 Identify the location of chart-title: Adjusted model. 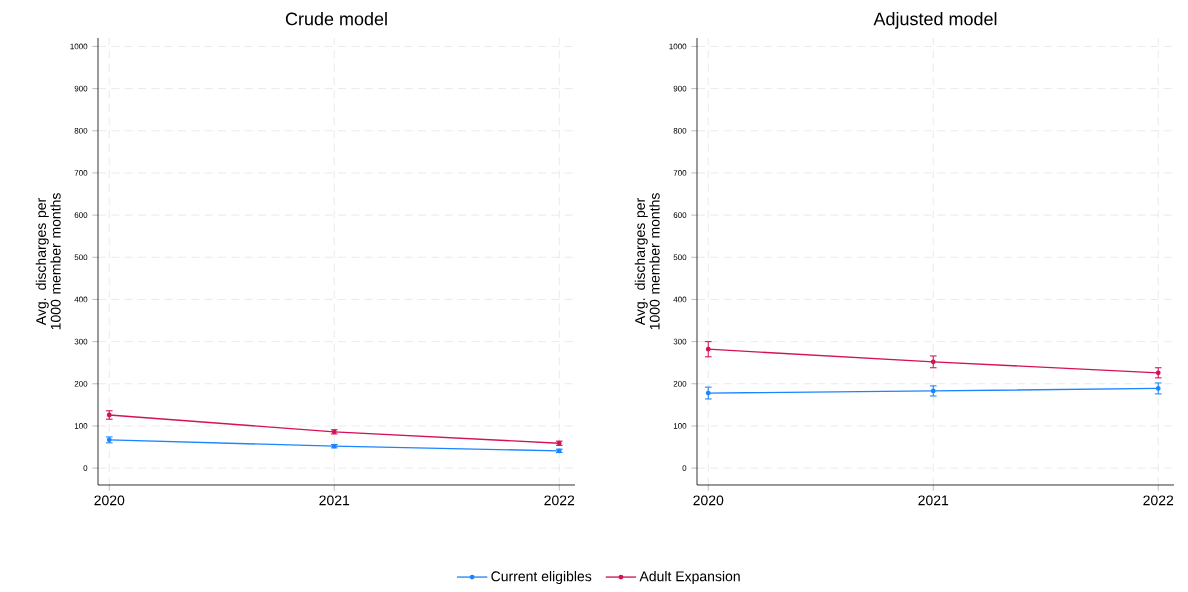
(935, 20).